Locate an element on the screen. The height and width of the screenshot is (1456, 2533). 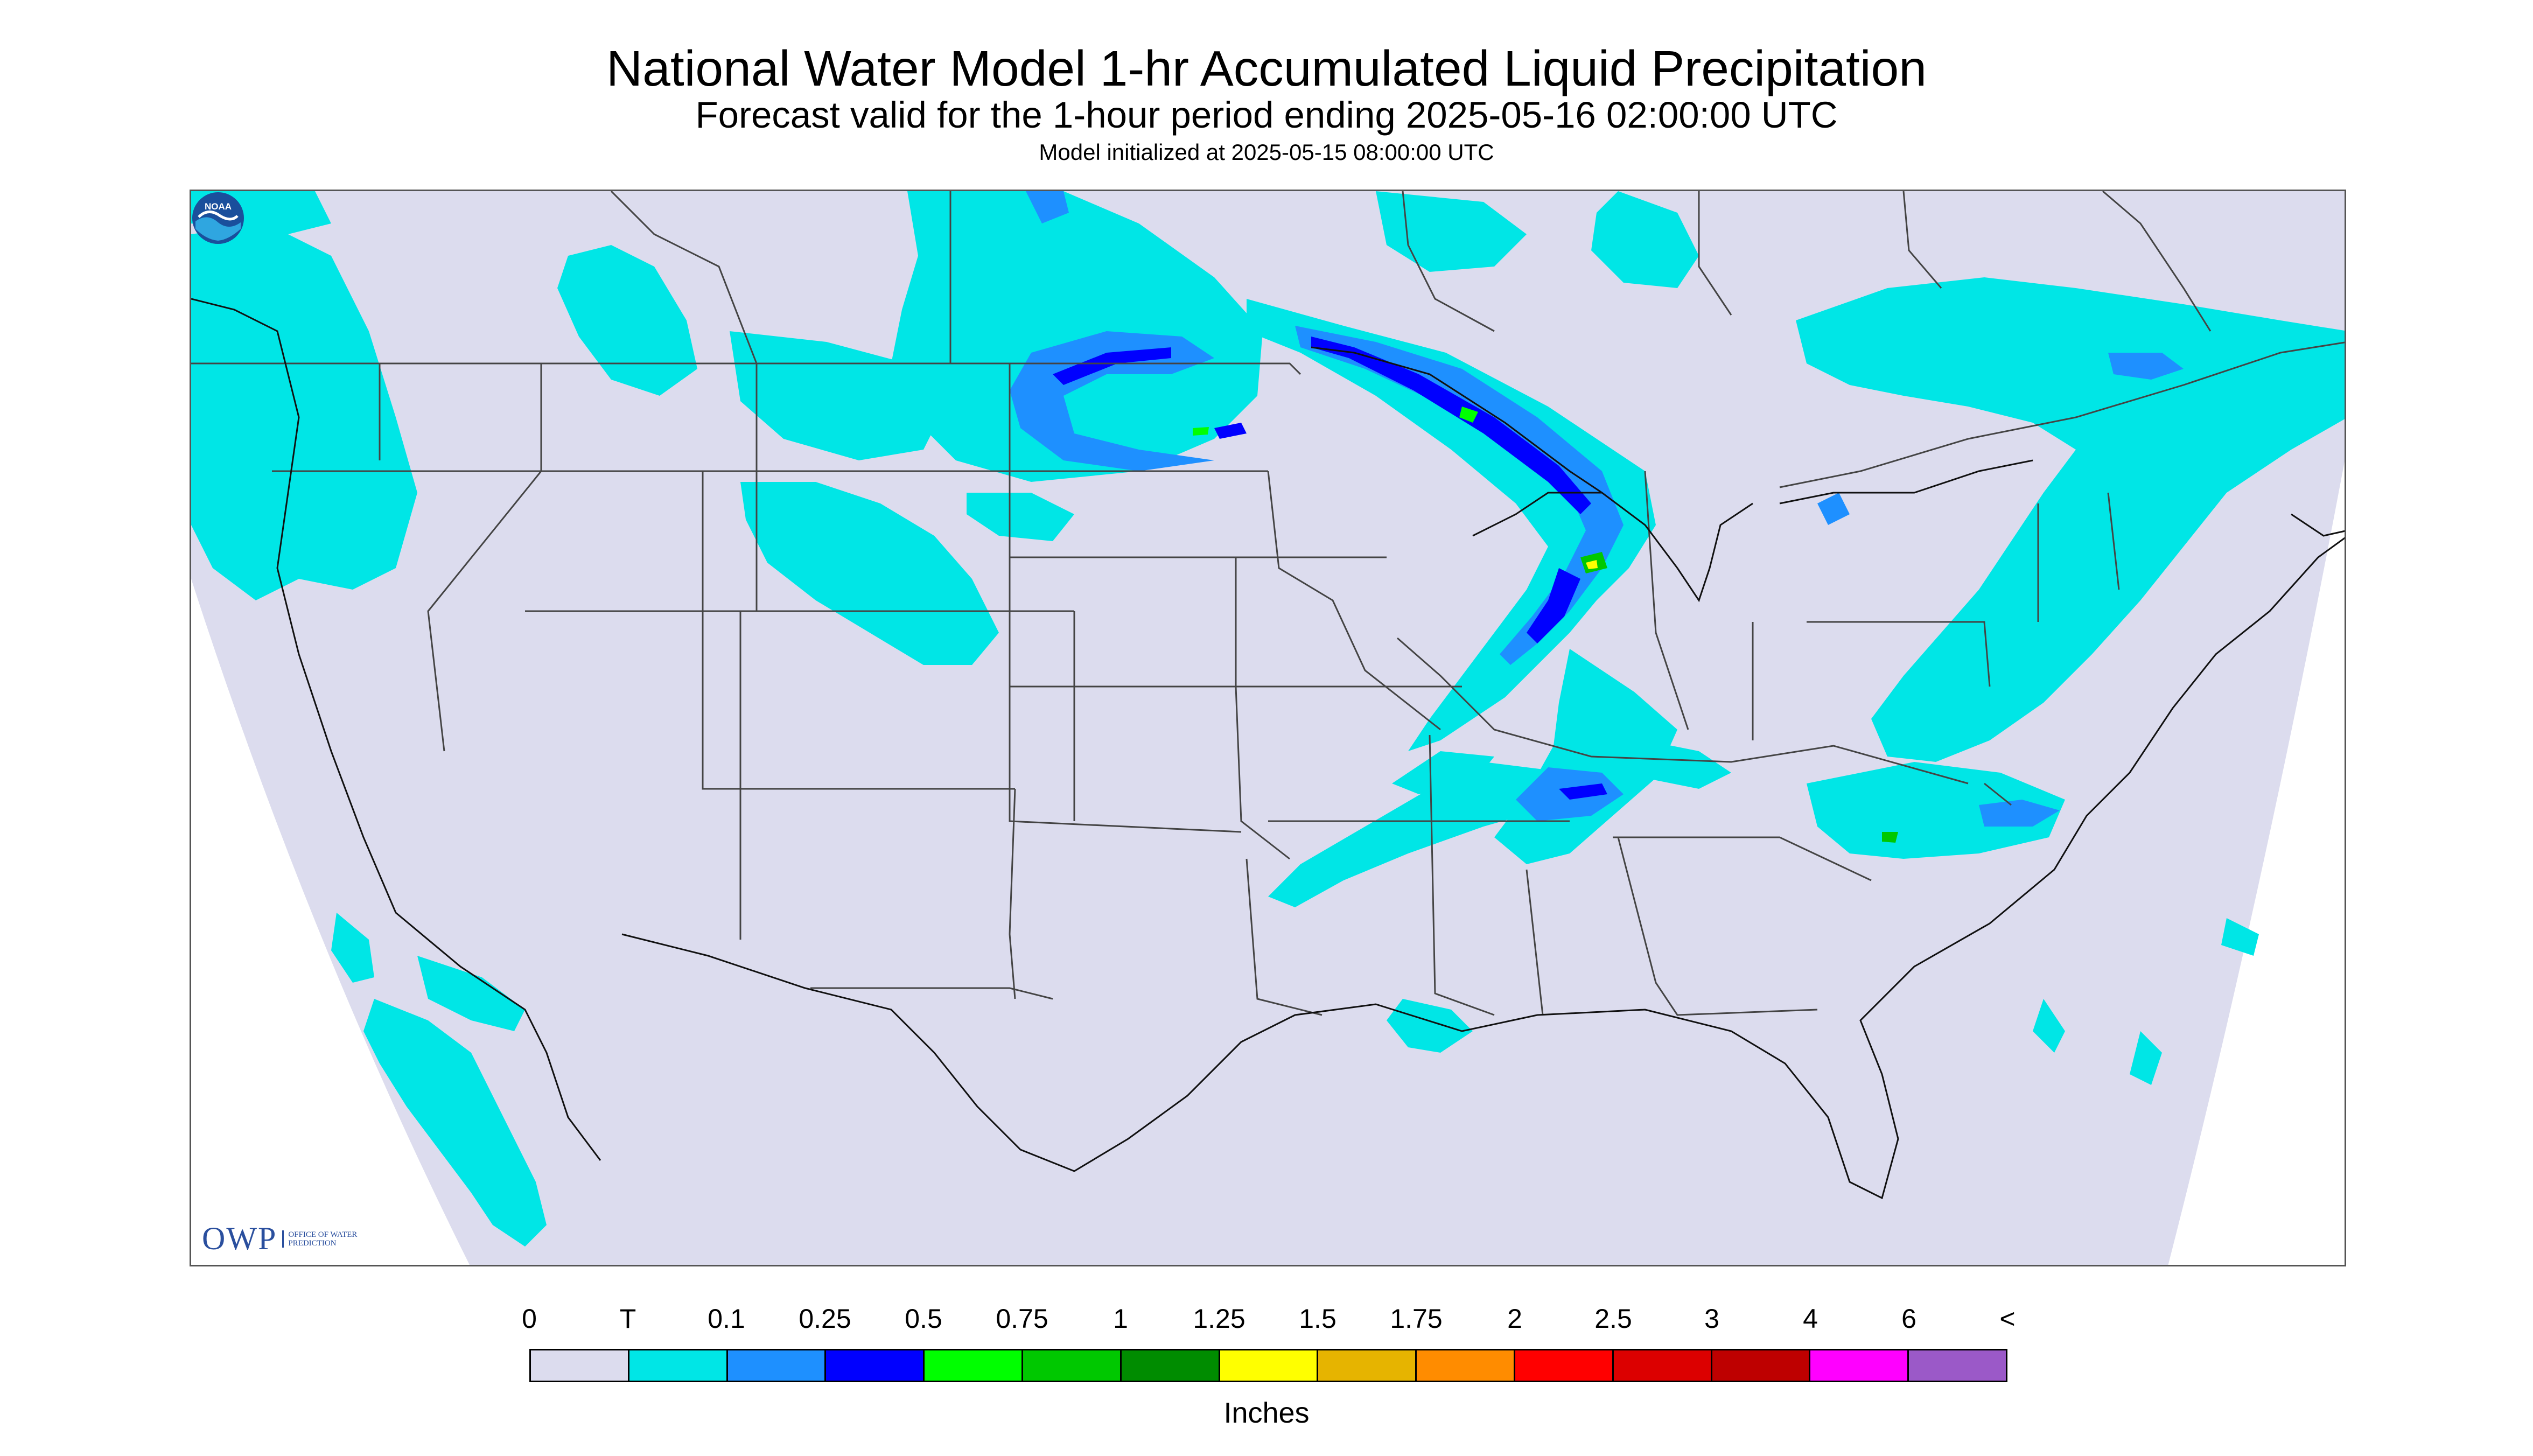
noaa-logo-text: NOAA is located at coordinates (218, 206).